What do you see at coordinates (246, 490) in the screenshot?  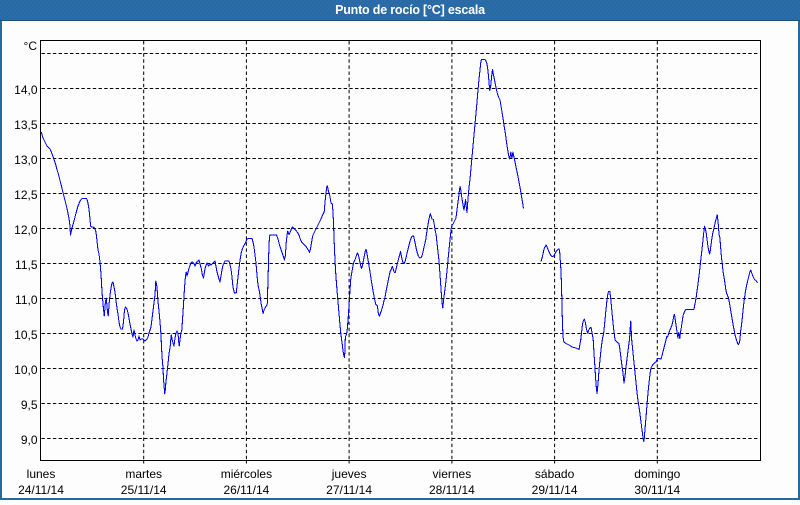 I see `svg-text: 26/11/14` at bounding box center [246, 490].